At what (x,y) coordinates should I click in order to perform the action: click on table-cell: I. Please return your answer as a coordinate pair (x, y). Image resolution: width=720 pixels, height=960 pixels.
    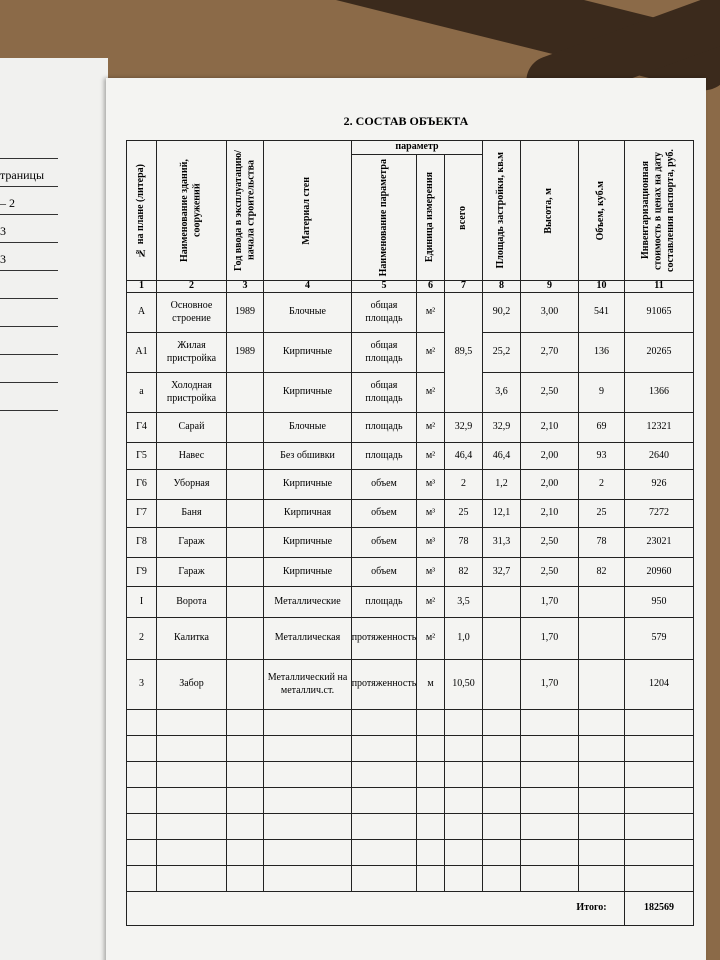
    Looking at the image, I should click on (141, 602).